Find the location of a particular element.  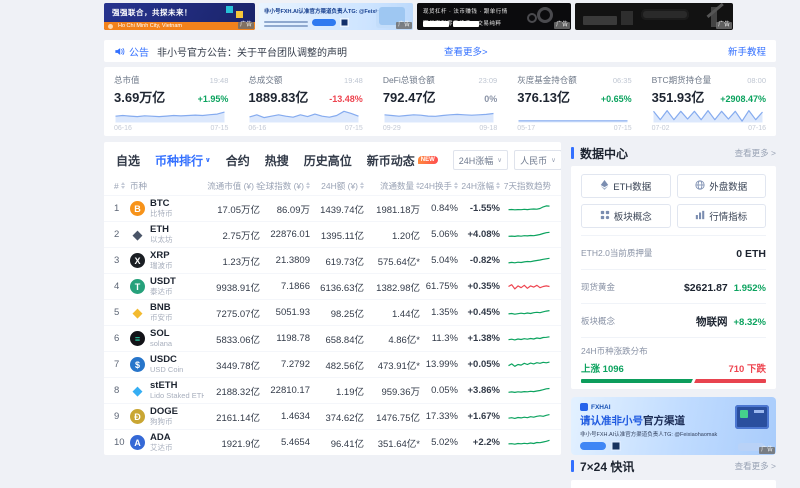

market-cap: 5833.06亿 is located at coordinates (238, 340).